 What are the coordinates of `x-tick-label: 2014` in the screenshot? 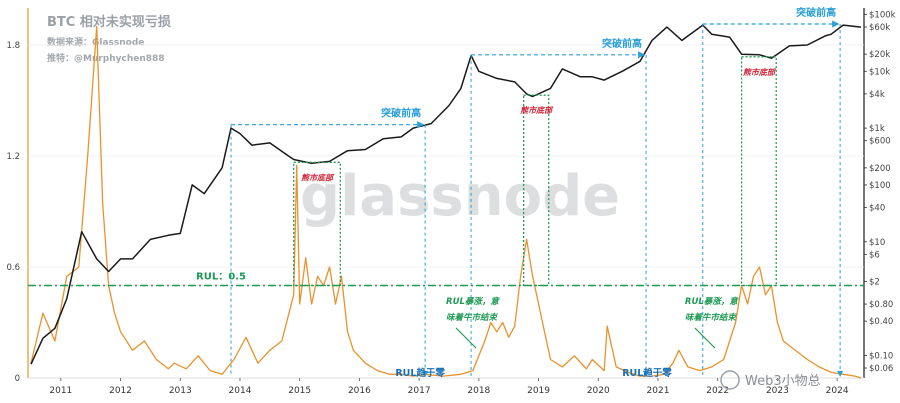 It's located at (240, 391).